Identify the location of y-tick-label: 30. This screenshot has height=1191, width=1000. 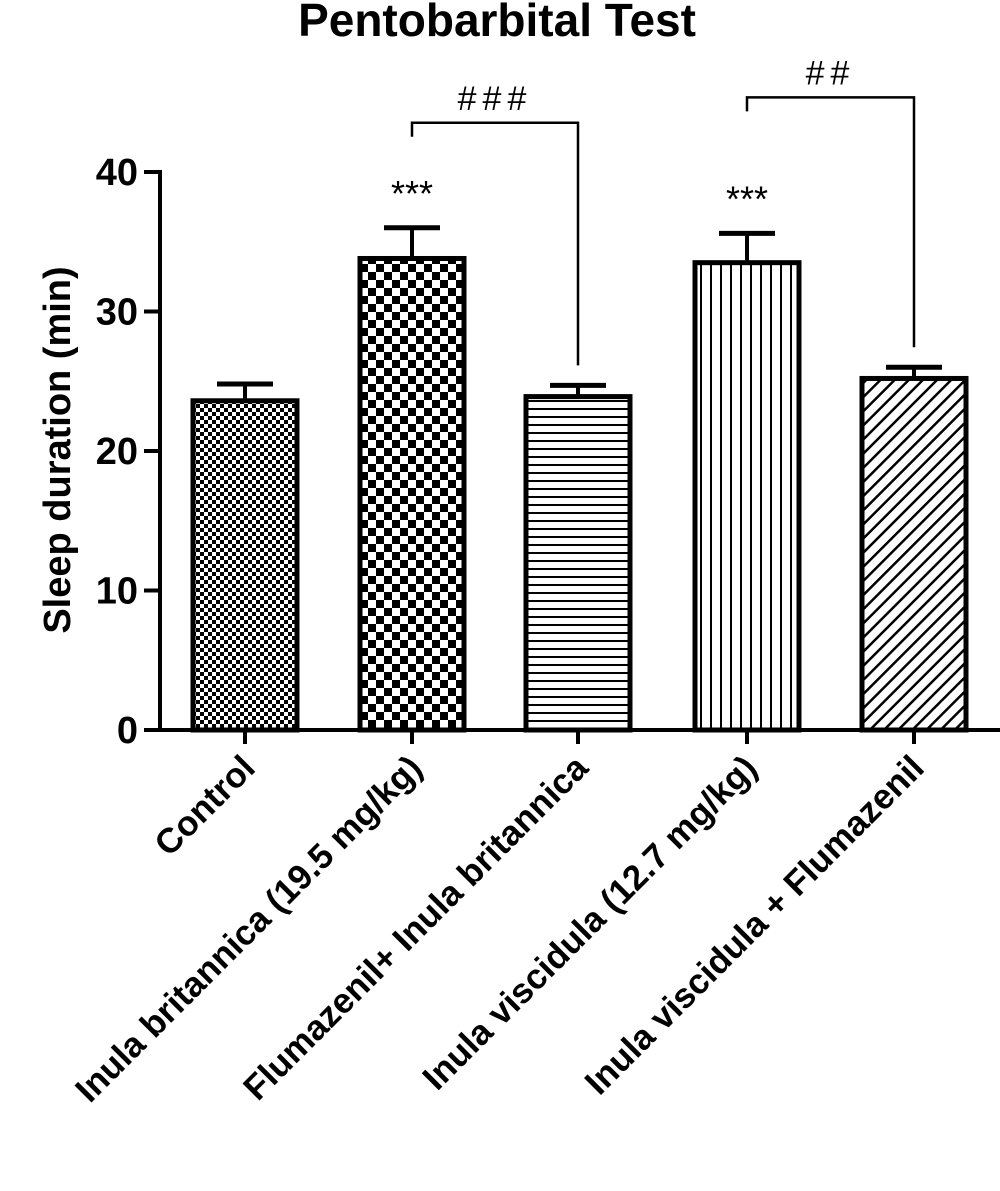
(117, 313).